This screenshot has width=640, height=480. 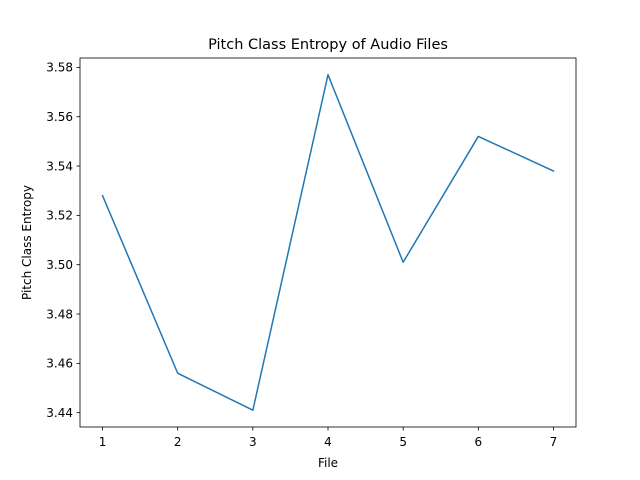 What do you see at coordinates (328, 45) in the screenshot?
I see `chart-title: Pitch Class Entropy of Audio Files` at bounding box center [328, 45].